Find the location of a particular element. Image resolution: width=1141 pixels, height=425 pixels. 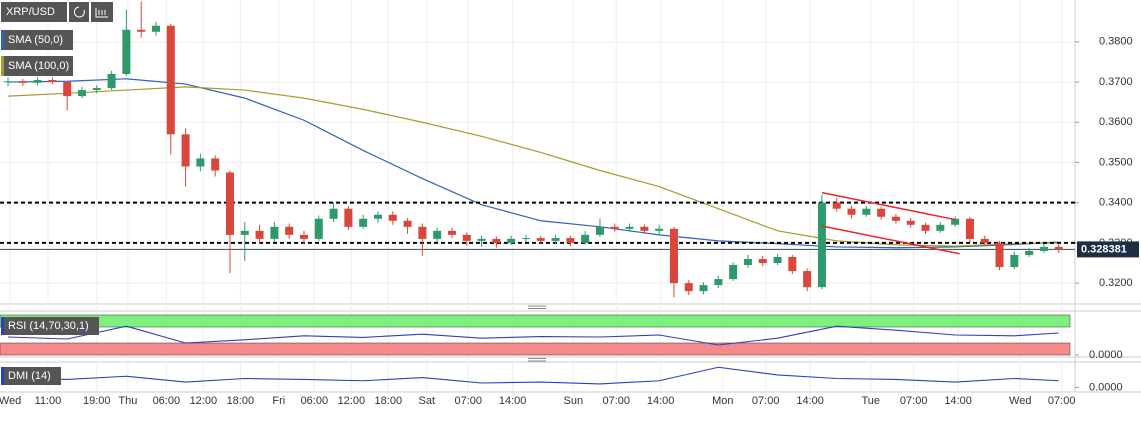

legend-label: SMA (100,0) is located at coordinates (38, 66).